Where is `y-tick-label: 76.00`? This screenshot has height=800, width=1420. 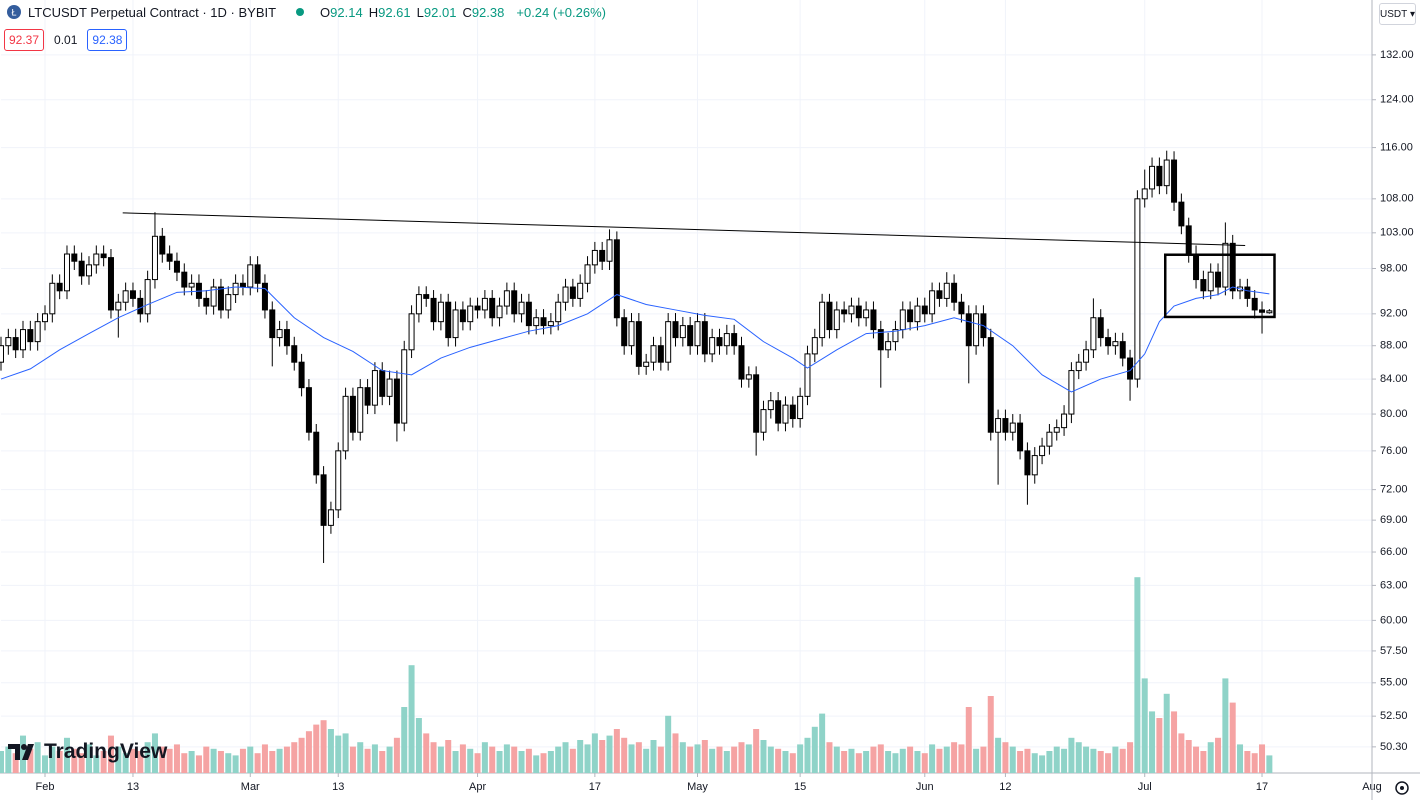 y-tick-label: 76.00 is located at coordinates (1394, 451).